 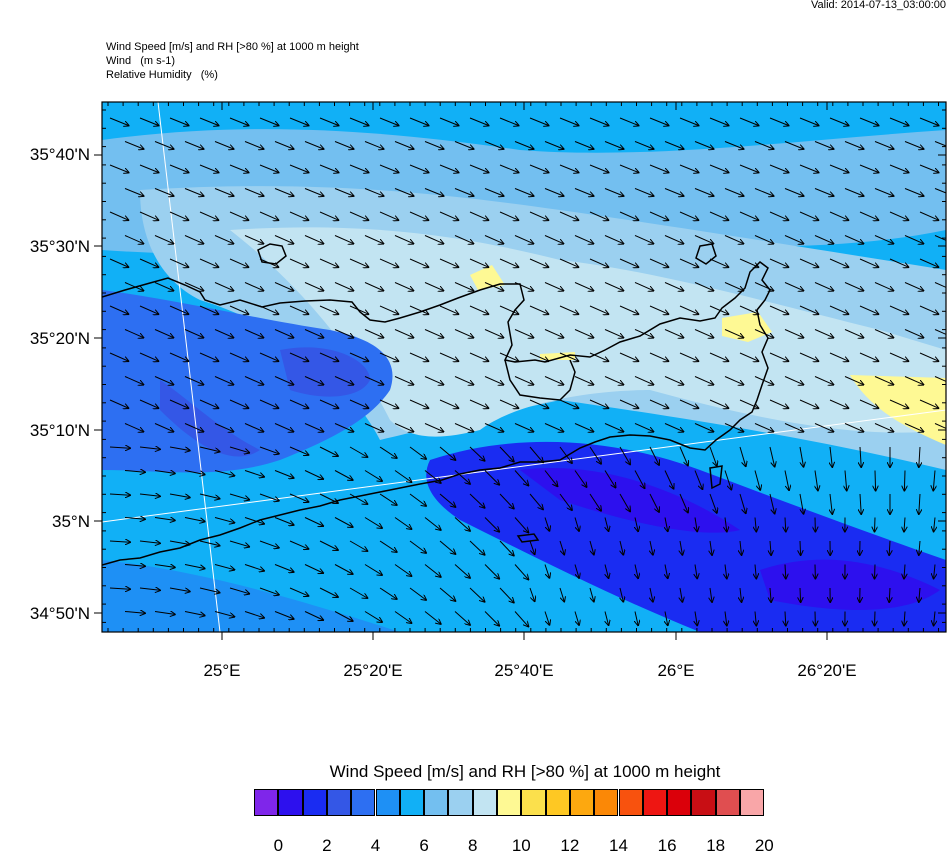 What do you see at coordinates (60, 246) in the screenshot?
I see `lat-label: 35°30'N` at bounding box center [60, 246].